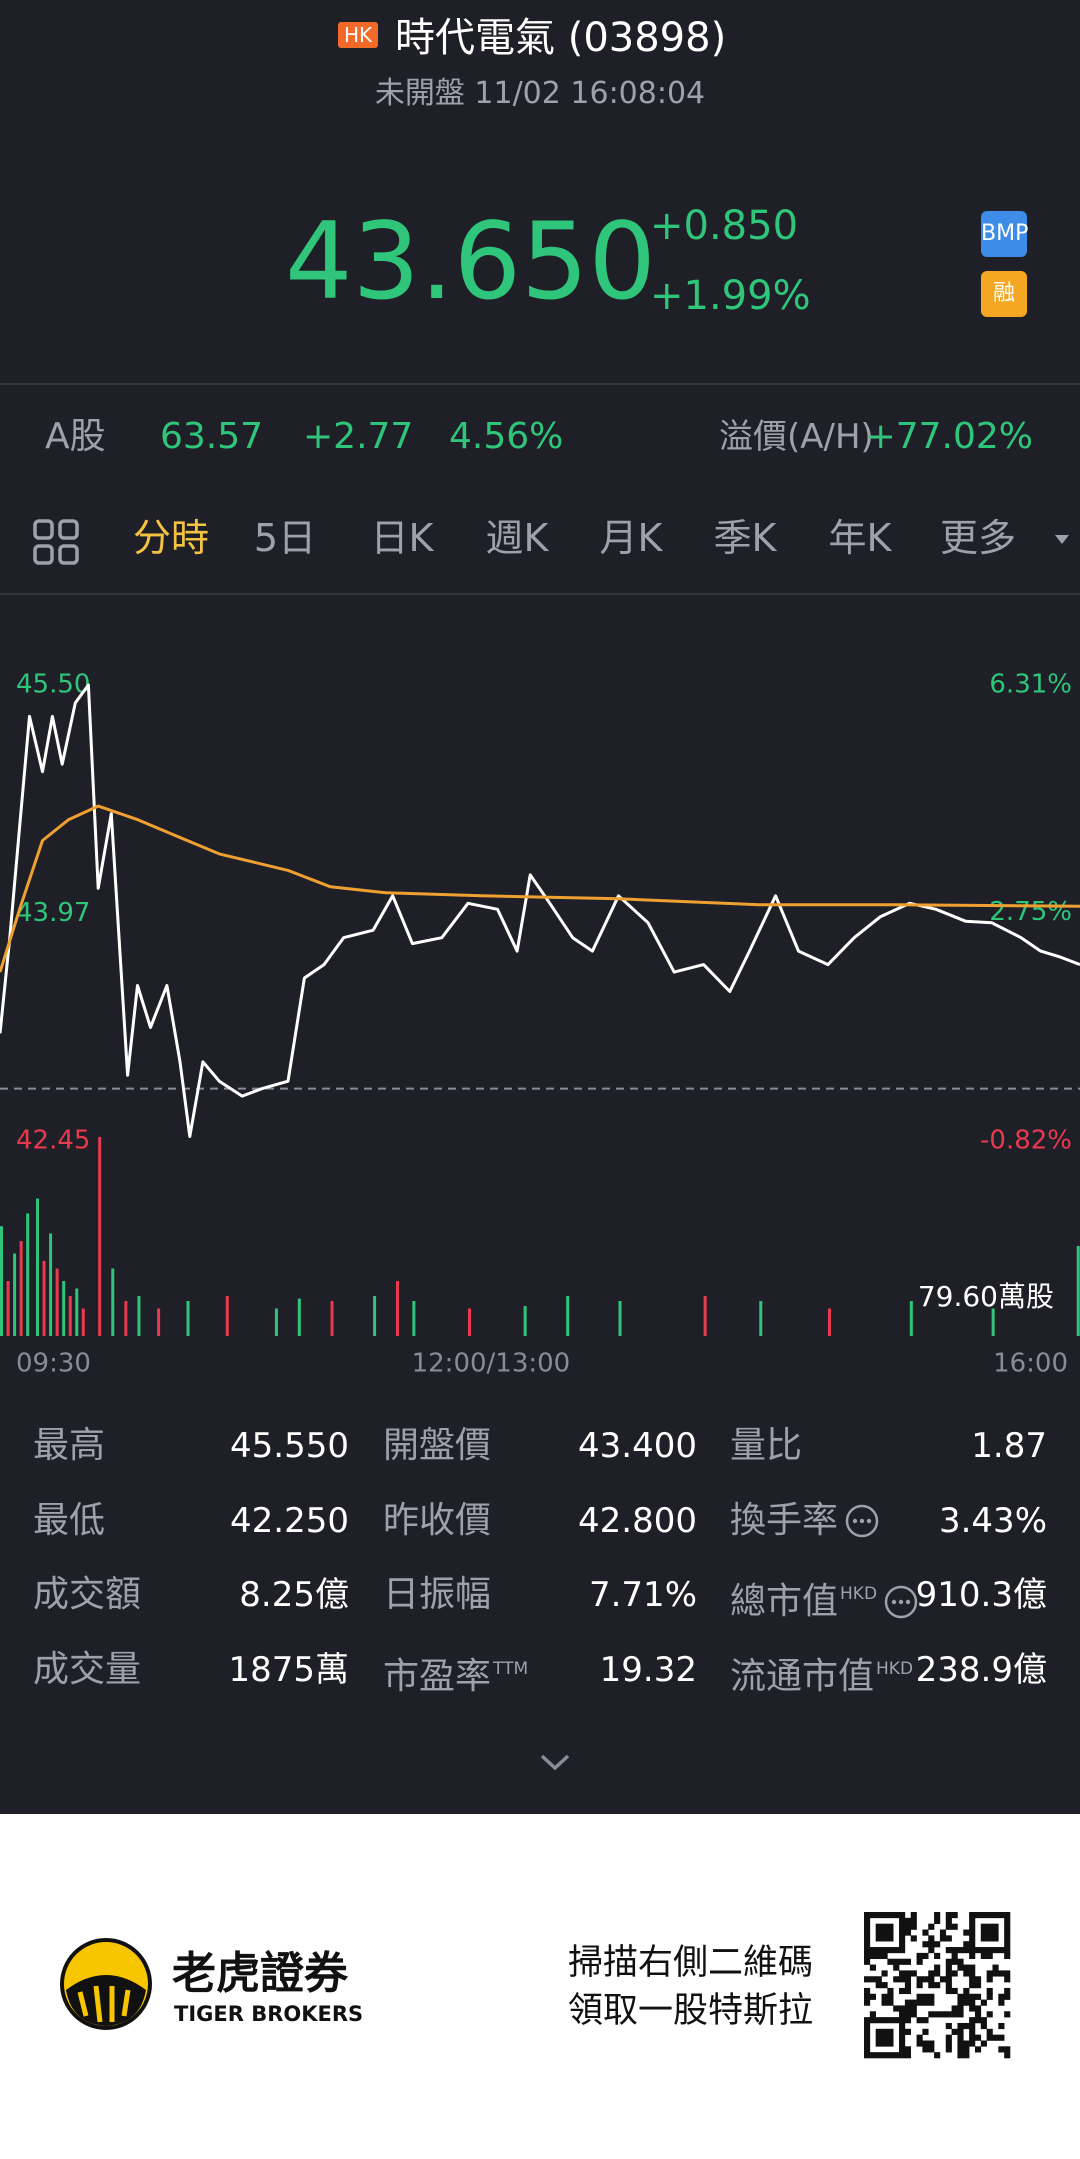  I want to click on chart-tab: 日K, so click(402, 538).